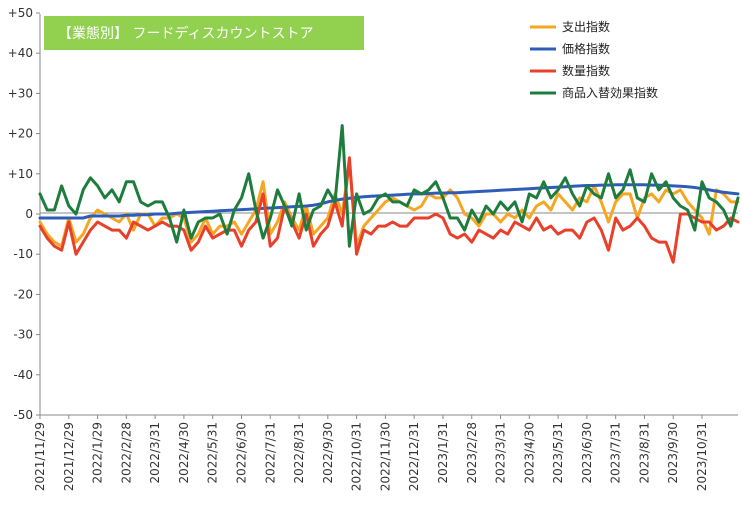  What do you see at coordinates (443, 453) in the screenshot?
I see `x-tick-label: 2023/1/31` at bounding box center [443, 453].